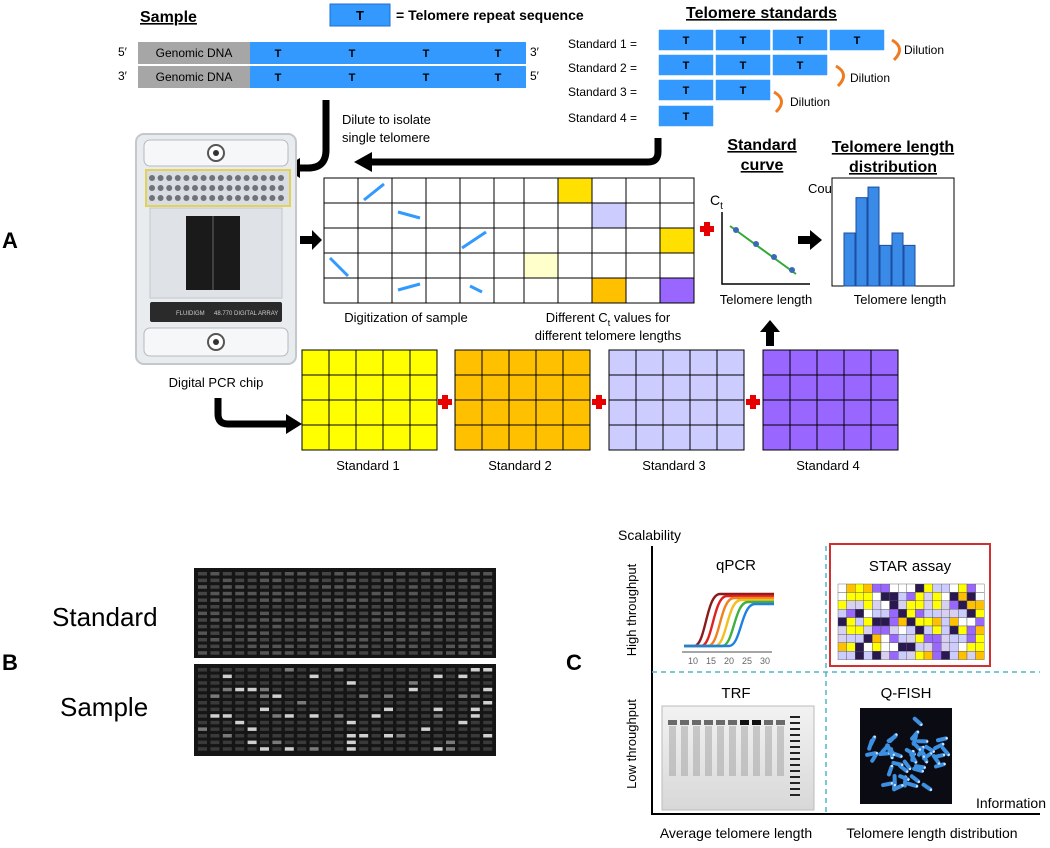  Describe the element at coordinates (906, 693) in the screenshot. I see `qfish-label: Q-FISH` at that location.